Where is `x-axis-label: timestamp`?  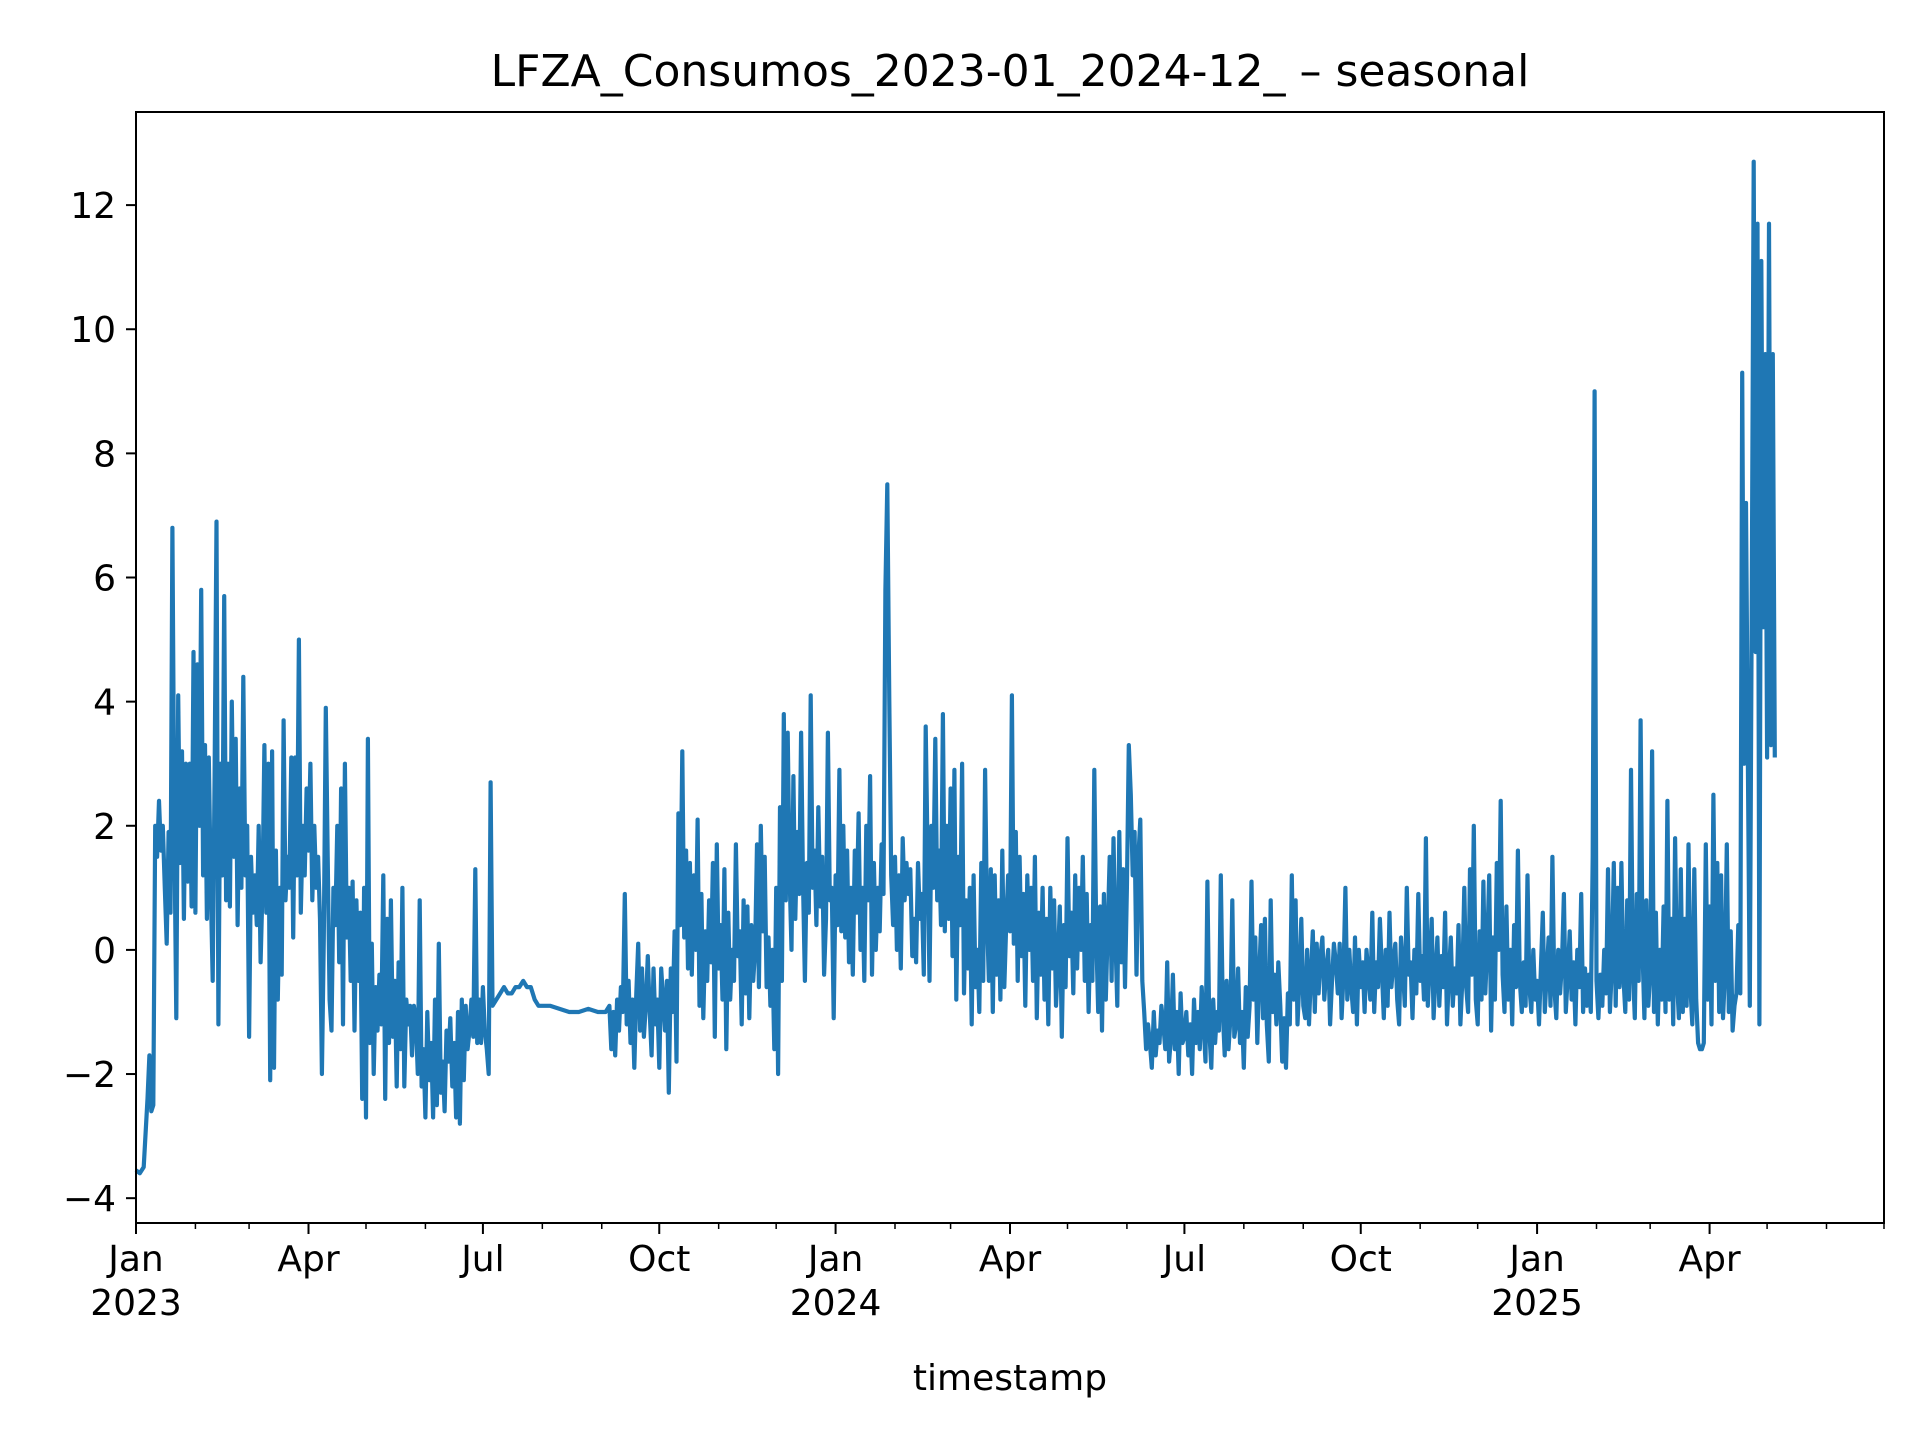
x-axis-label: timestamp is located at coordinates (1010, 1378).